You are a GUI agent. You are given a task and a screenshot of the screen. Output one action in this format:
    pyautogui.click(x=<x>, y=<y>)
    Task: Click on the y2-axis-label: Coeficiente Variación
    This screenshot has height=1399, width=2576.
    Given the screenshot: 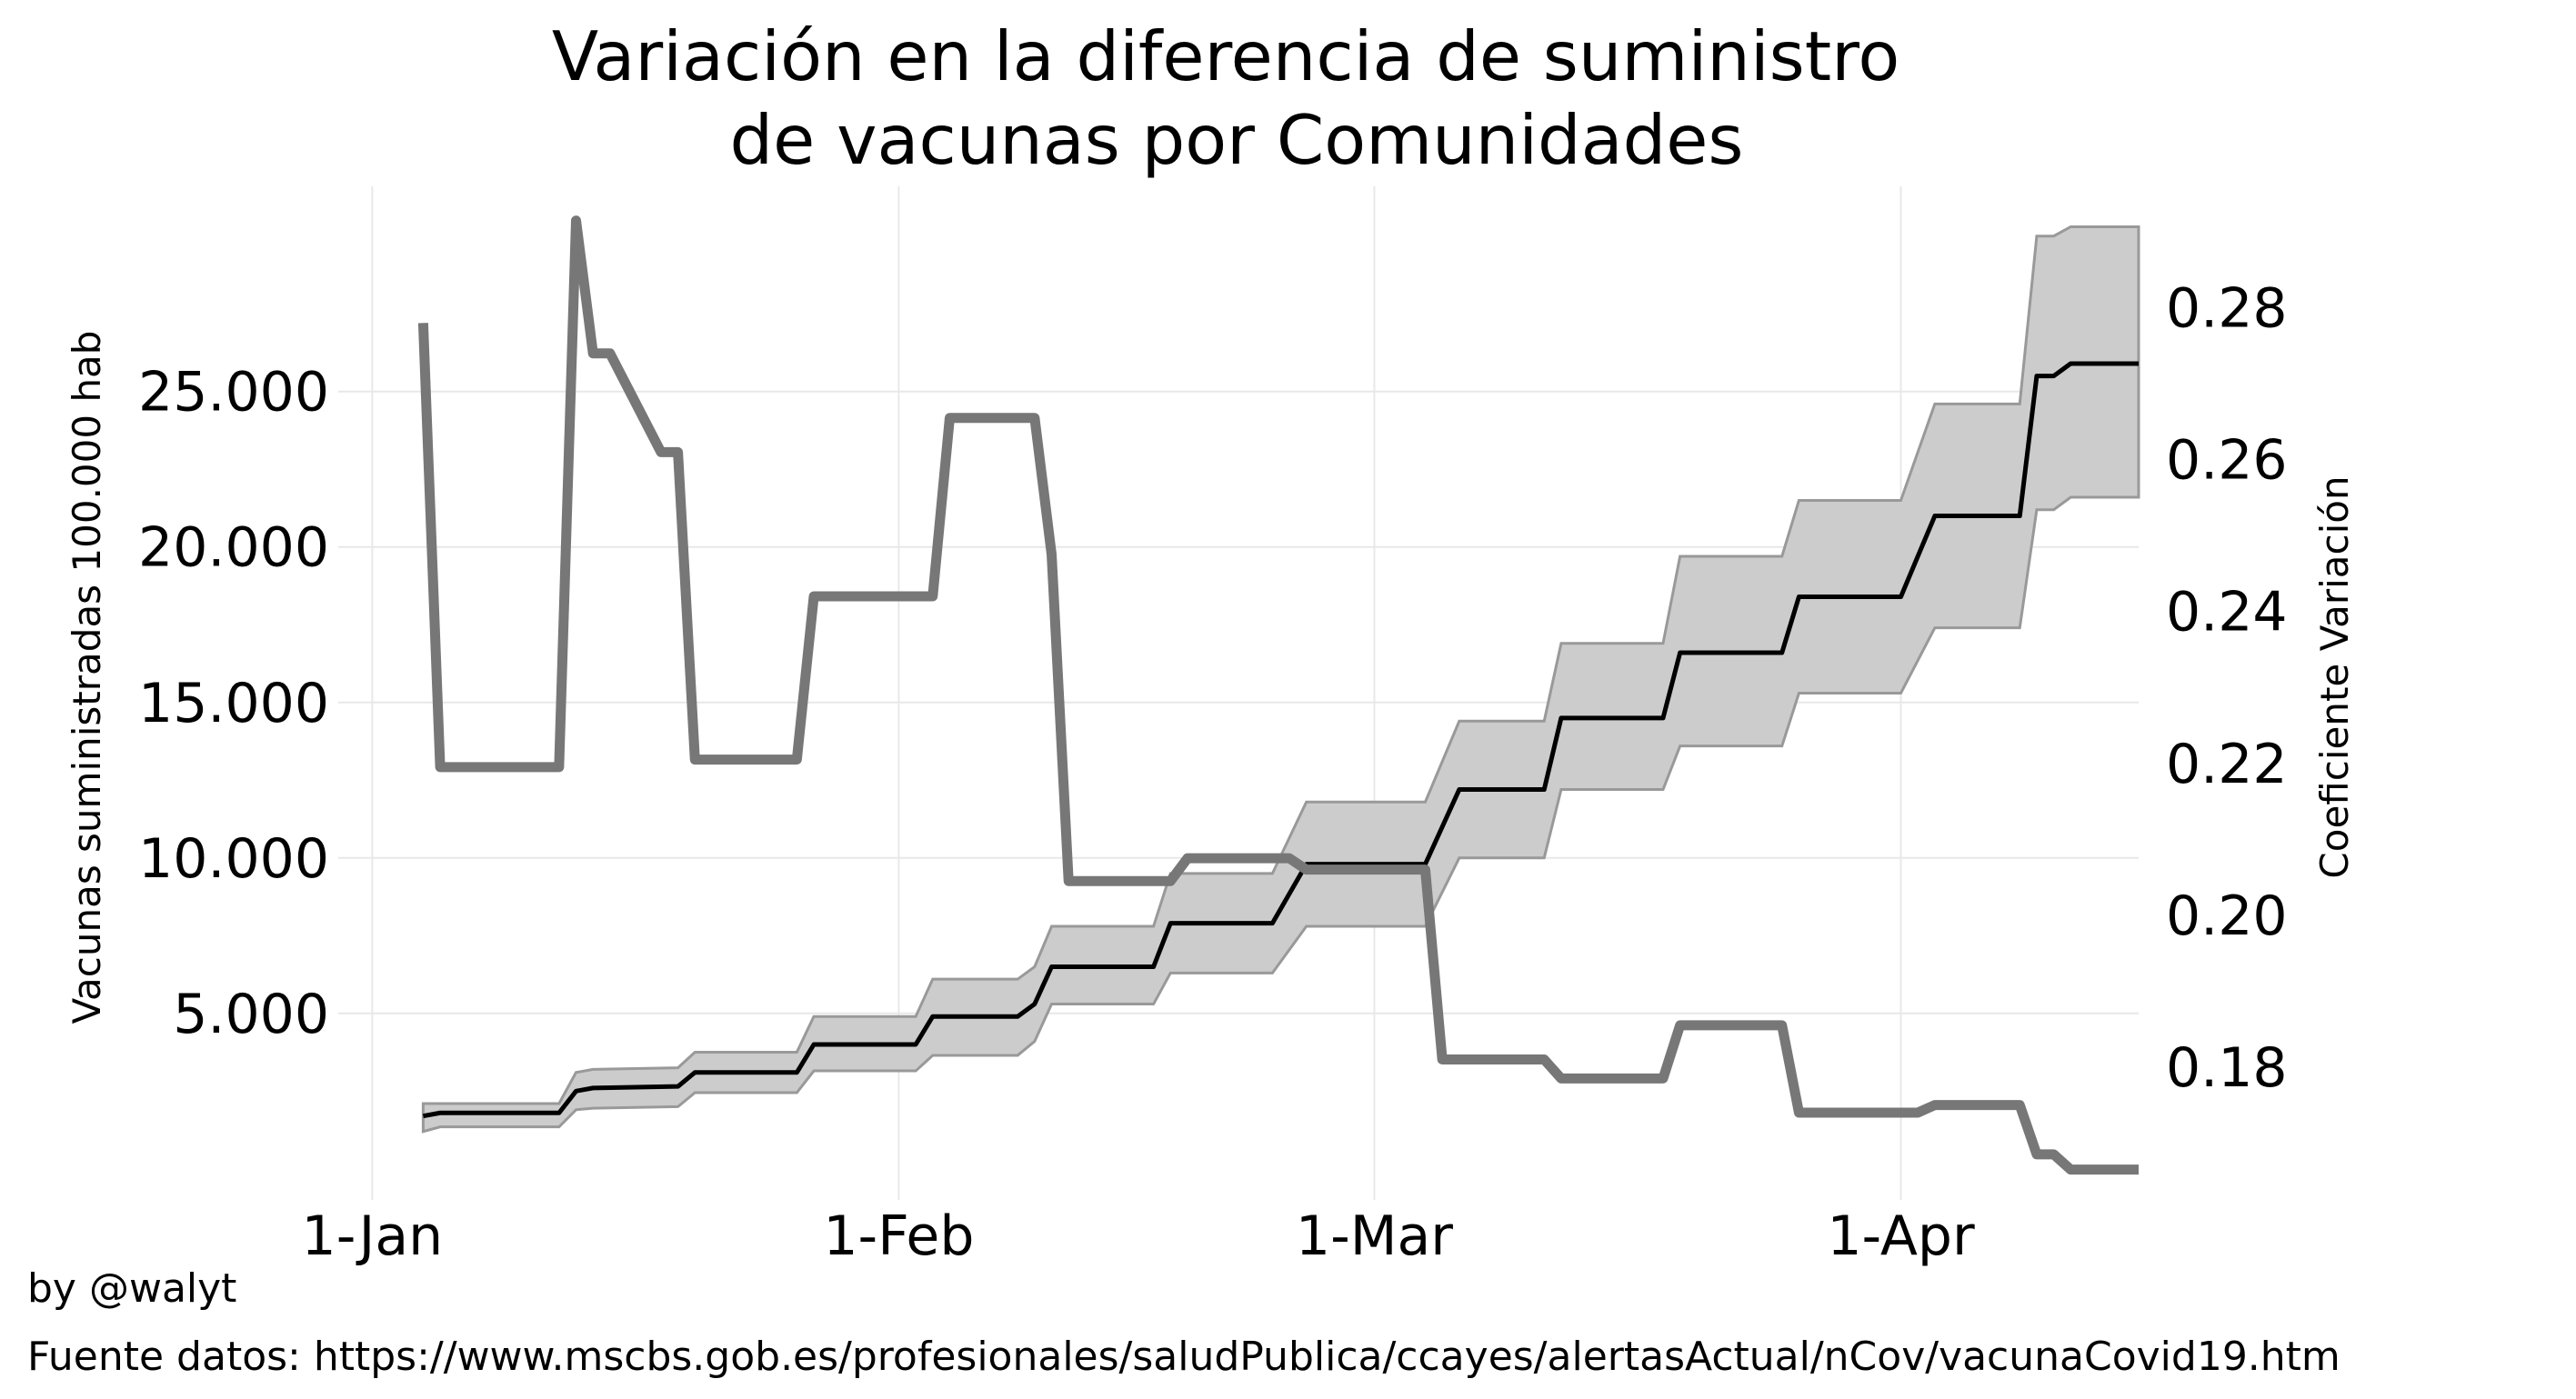 What is the action you would take?
    pyautogui.click(x=2334, y=676)
    